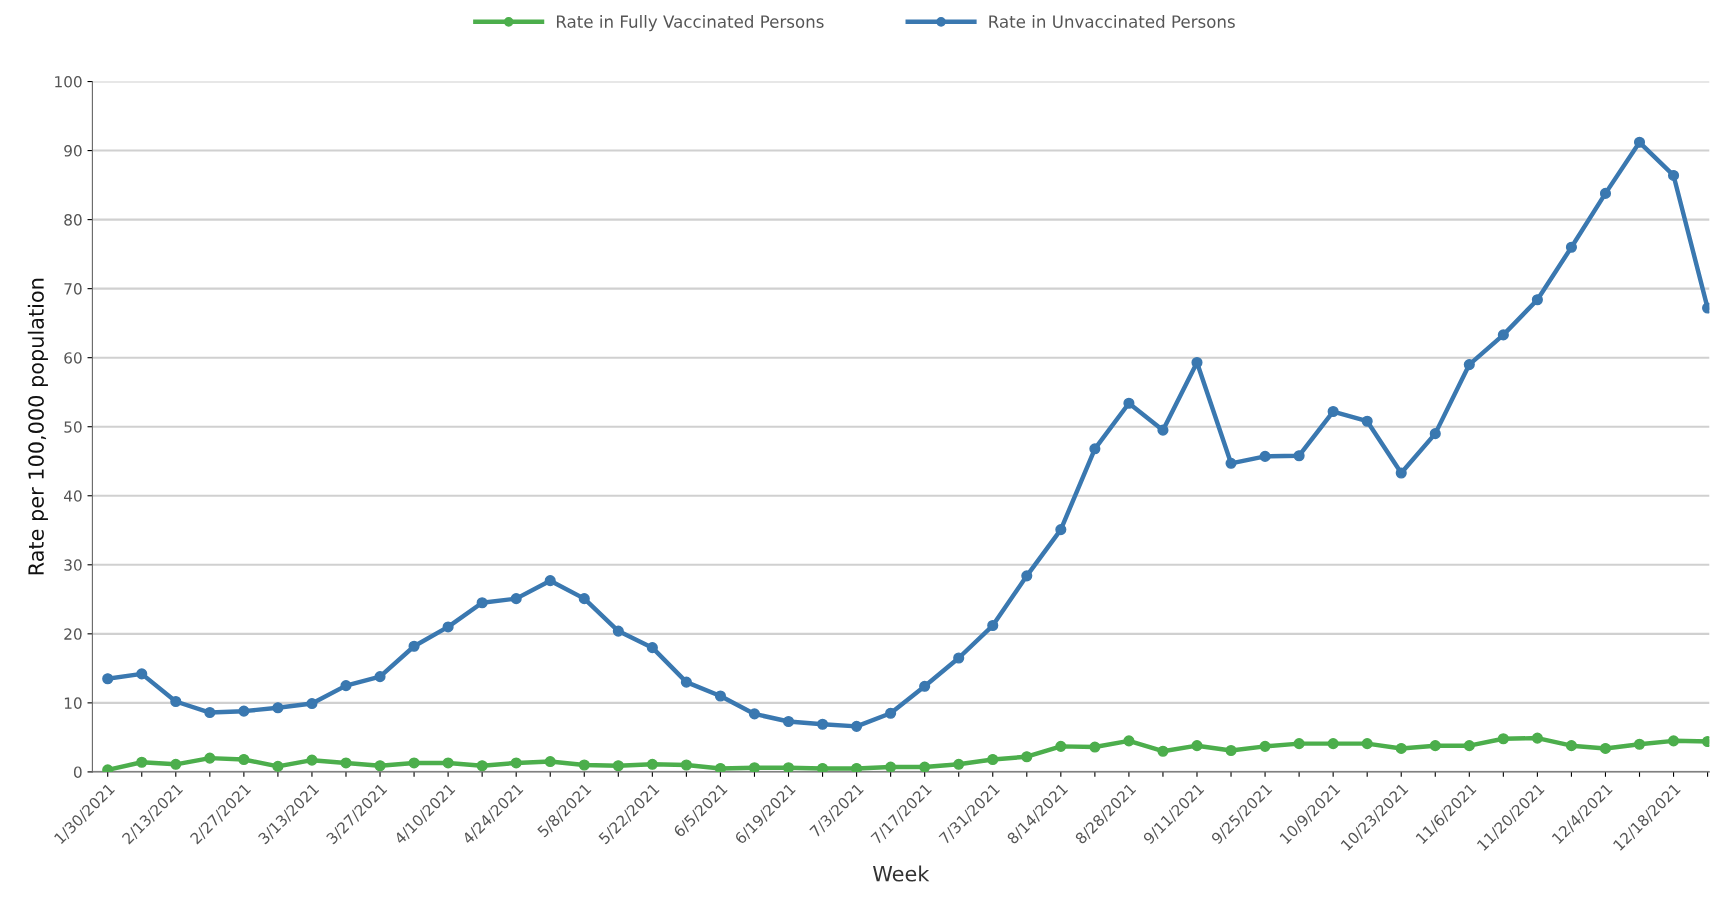  I want to click on y-tick-label: 0, so click(77, 772).